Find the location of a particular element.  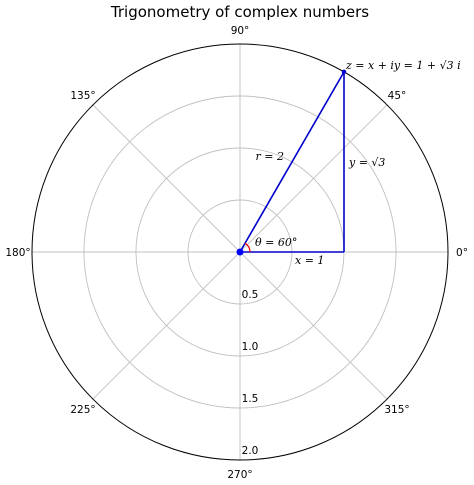

theta-tick-label: 225° is located at coordinates (82, 410).